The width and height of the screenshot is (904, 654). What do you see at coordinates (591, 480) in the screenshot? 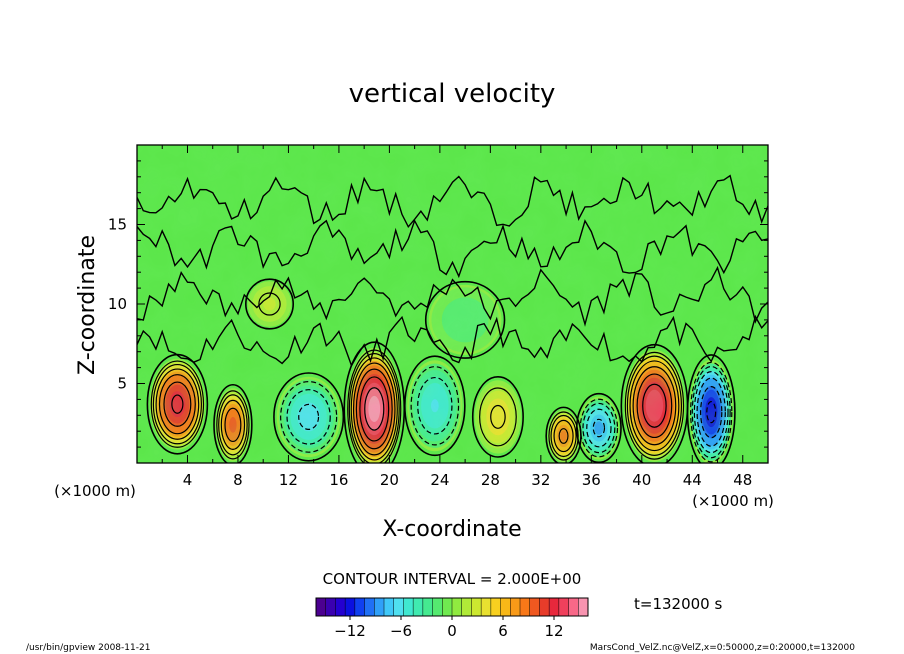
I see `x-tick-label: 36` at bounding box center [591, 480].